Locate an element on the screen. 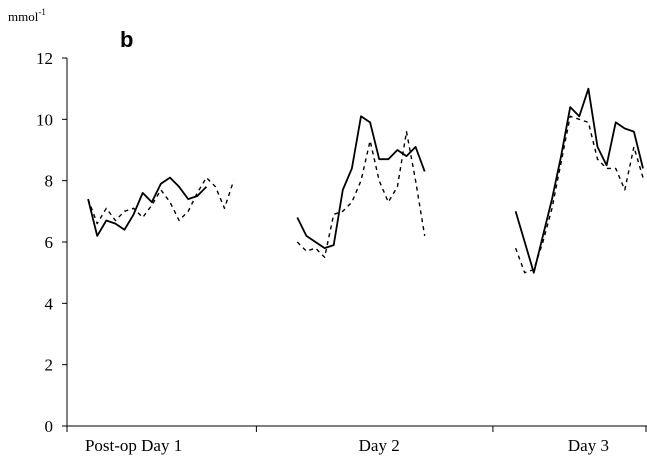  y-tick-label: 10 is located at coordinates (44, 119).